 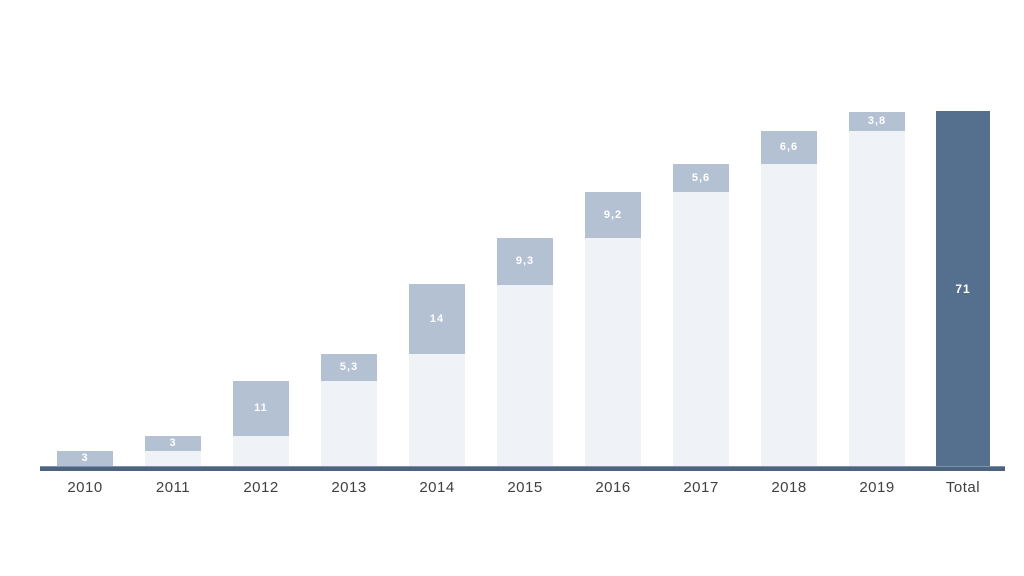 I want to click on bar-2018: 6,6, so click(x=789, y=298).